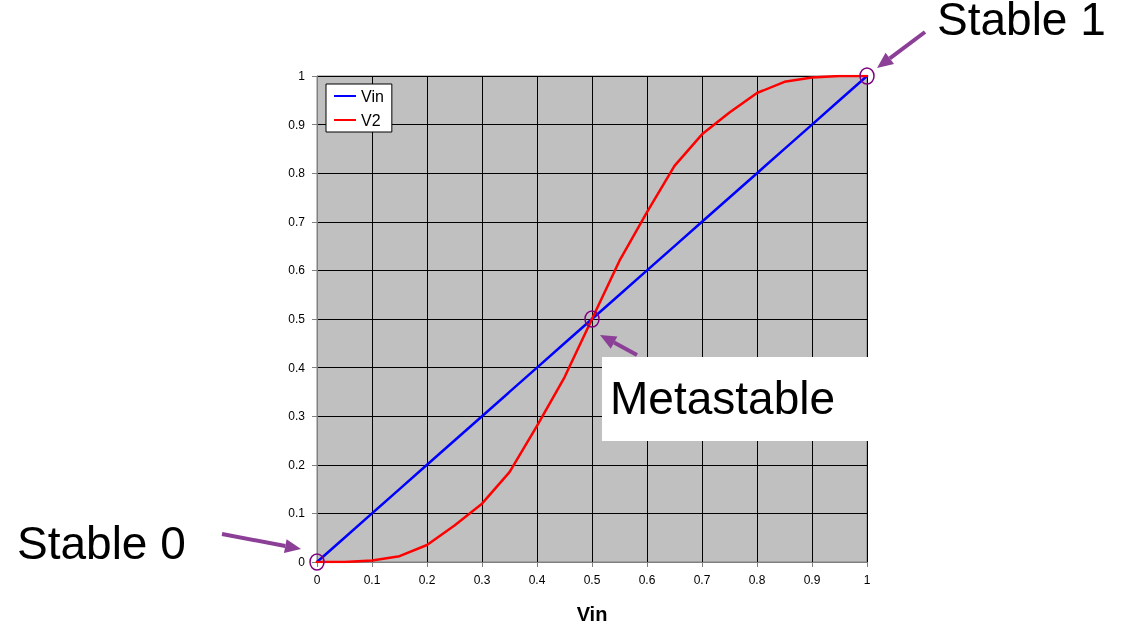 The height and width of the screenshot is (633, 1141). Describe the element at coordinates (297, 367) in the screenshot. I see `y-tick-label: 0.4` at that location.